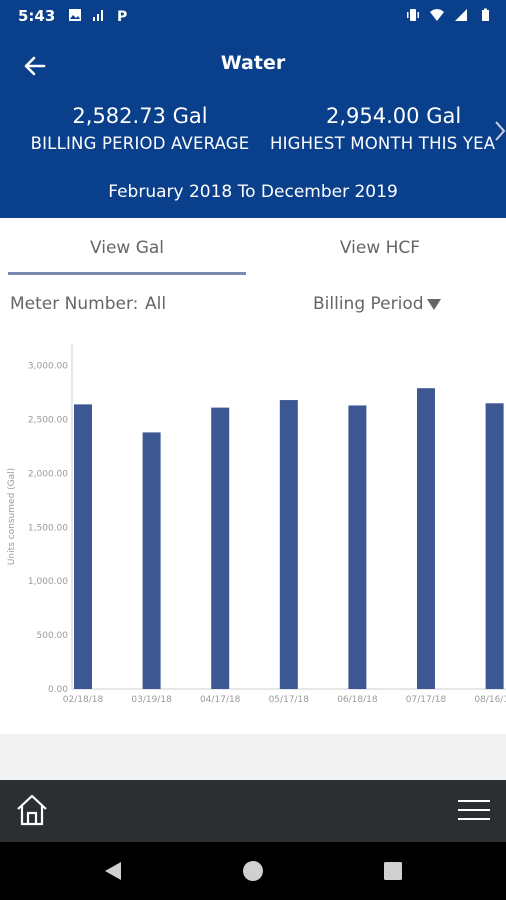 The width and height of the screenshot is (506, 900). I want to click on filters: Meter Number: All Billing Period, so click(253, 305).